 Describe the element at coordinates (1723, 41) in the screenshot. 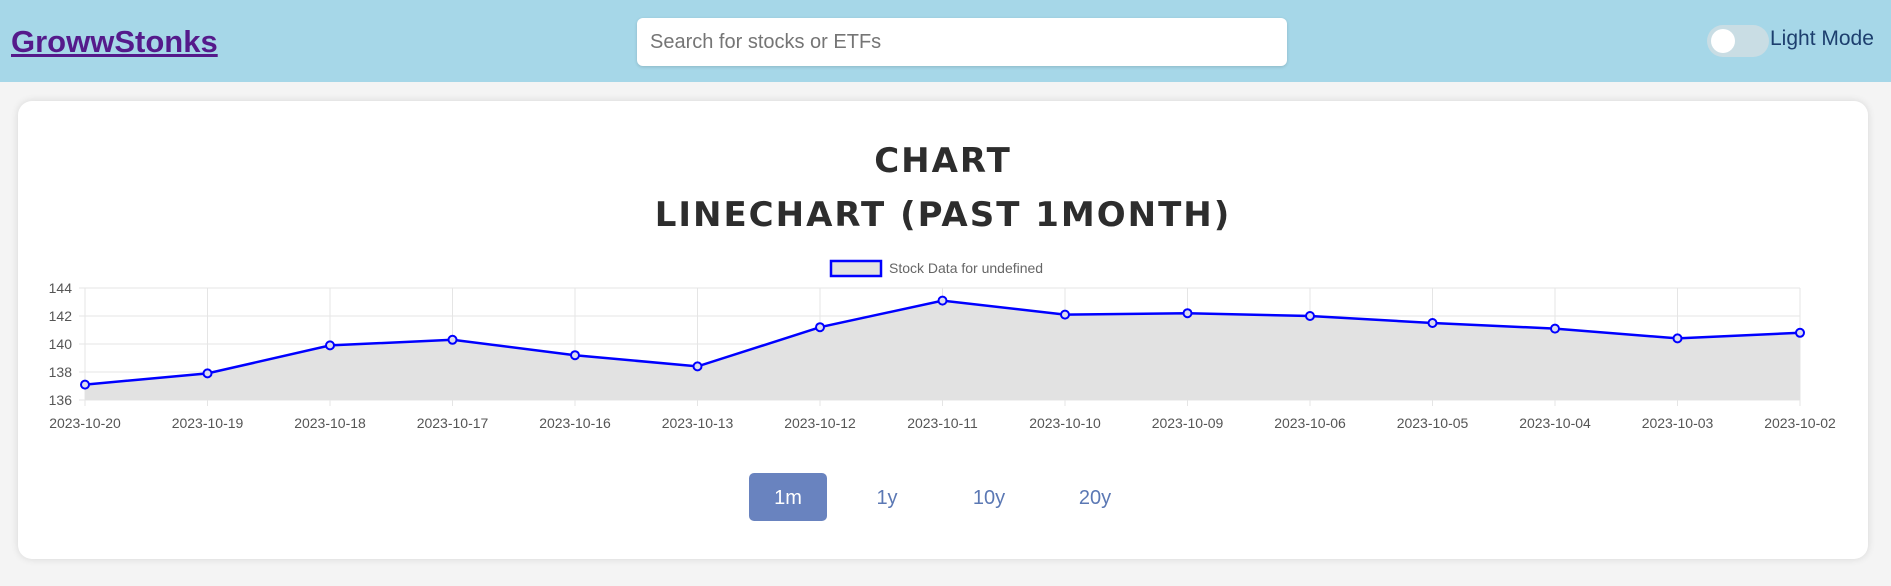

I see `toggle-knob` at that location.